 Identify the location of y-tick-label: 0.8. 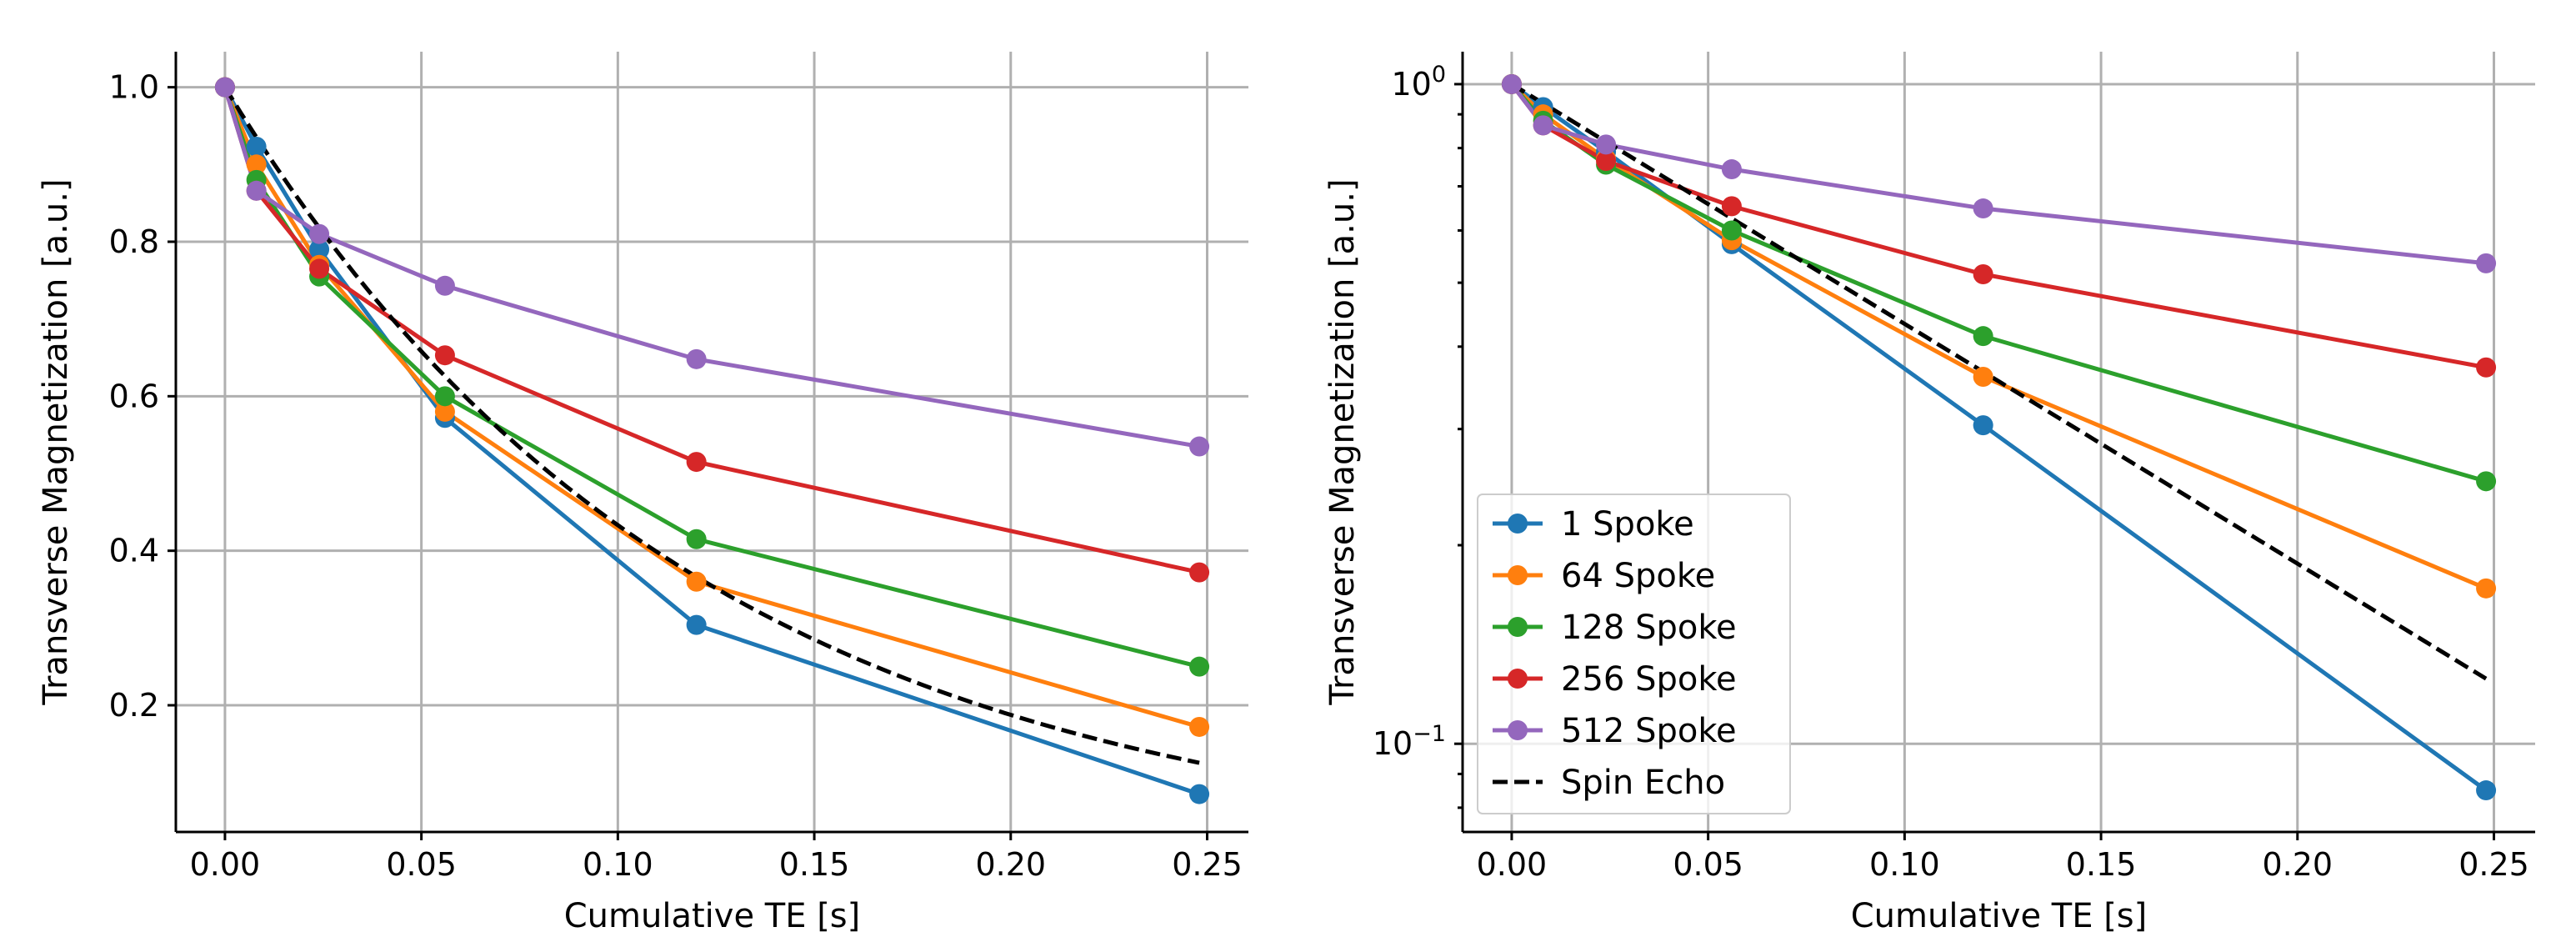
(134, 241).